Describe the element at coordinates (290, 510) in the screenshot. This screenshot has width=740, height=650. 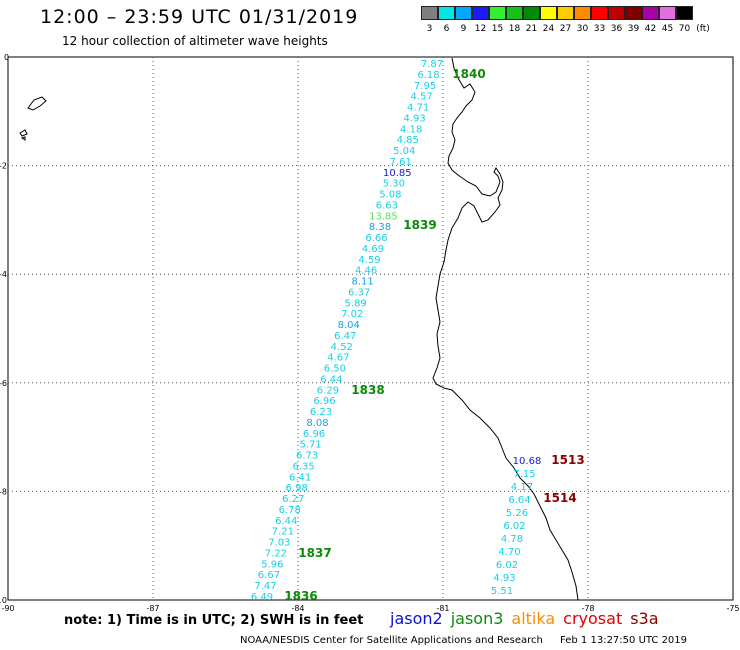
I see `wave-height-label: 6.78` at that location.